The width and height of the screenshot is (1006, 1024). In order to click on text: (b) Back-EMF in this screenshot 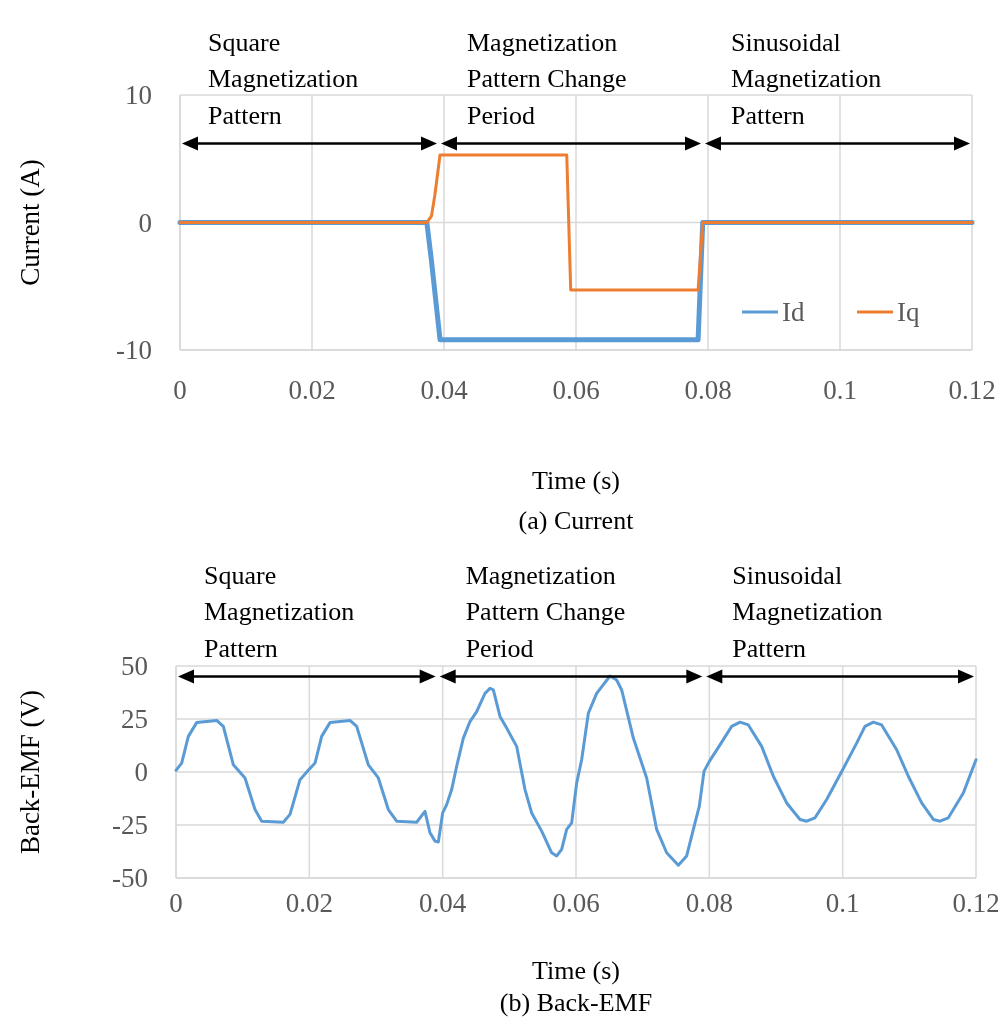, I will do `click(576, 1003)`.